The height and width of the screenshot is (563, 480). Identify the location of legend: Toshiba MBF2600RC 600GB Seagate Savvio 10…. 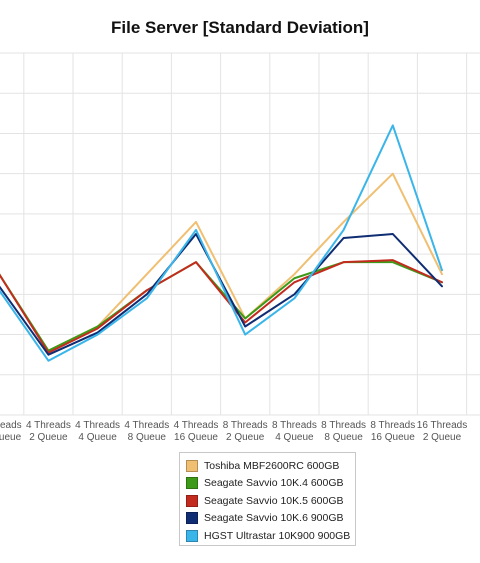
(267, 499).